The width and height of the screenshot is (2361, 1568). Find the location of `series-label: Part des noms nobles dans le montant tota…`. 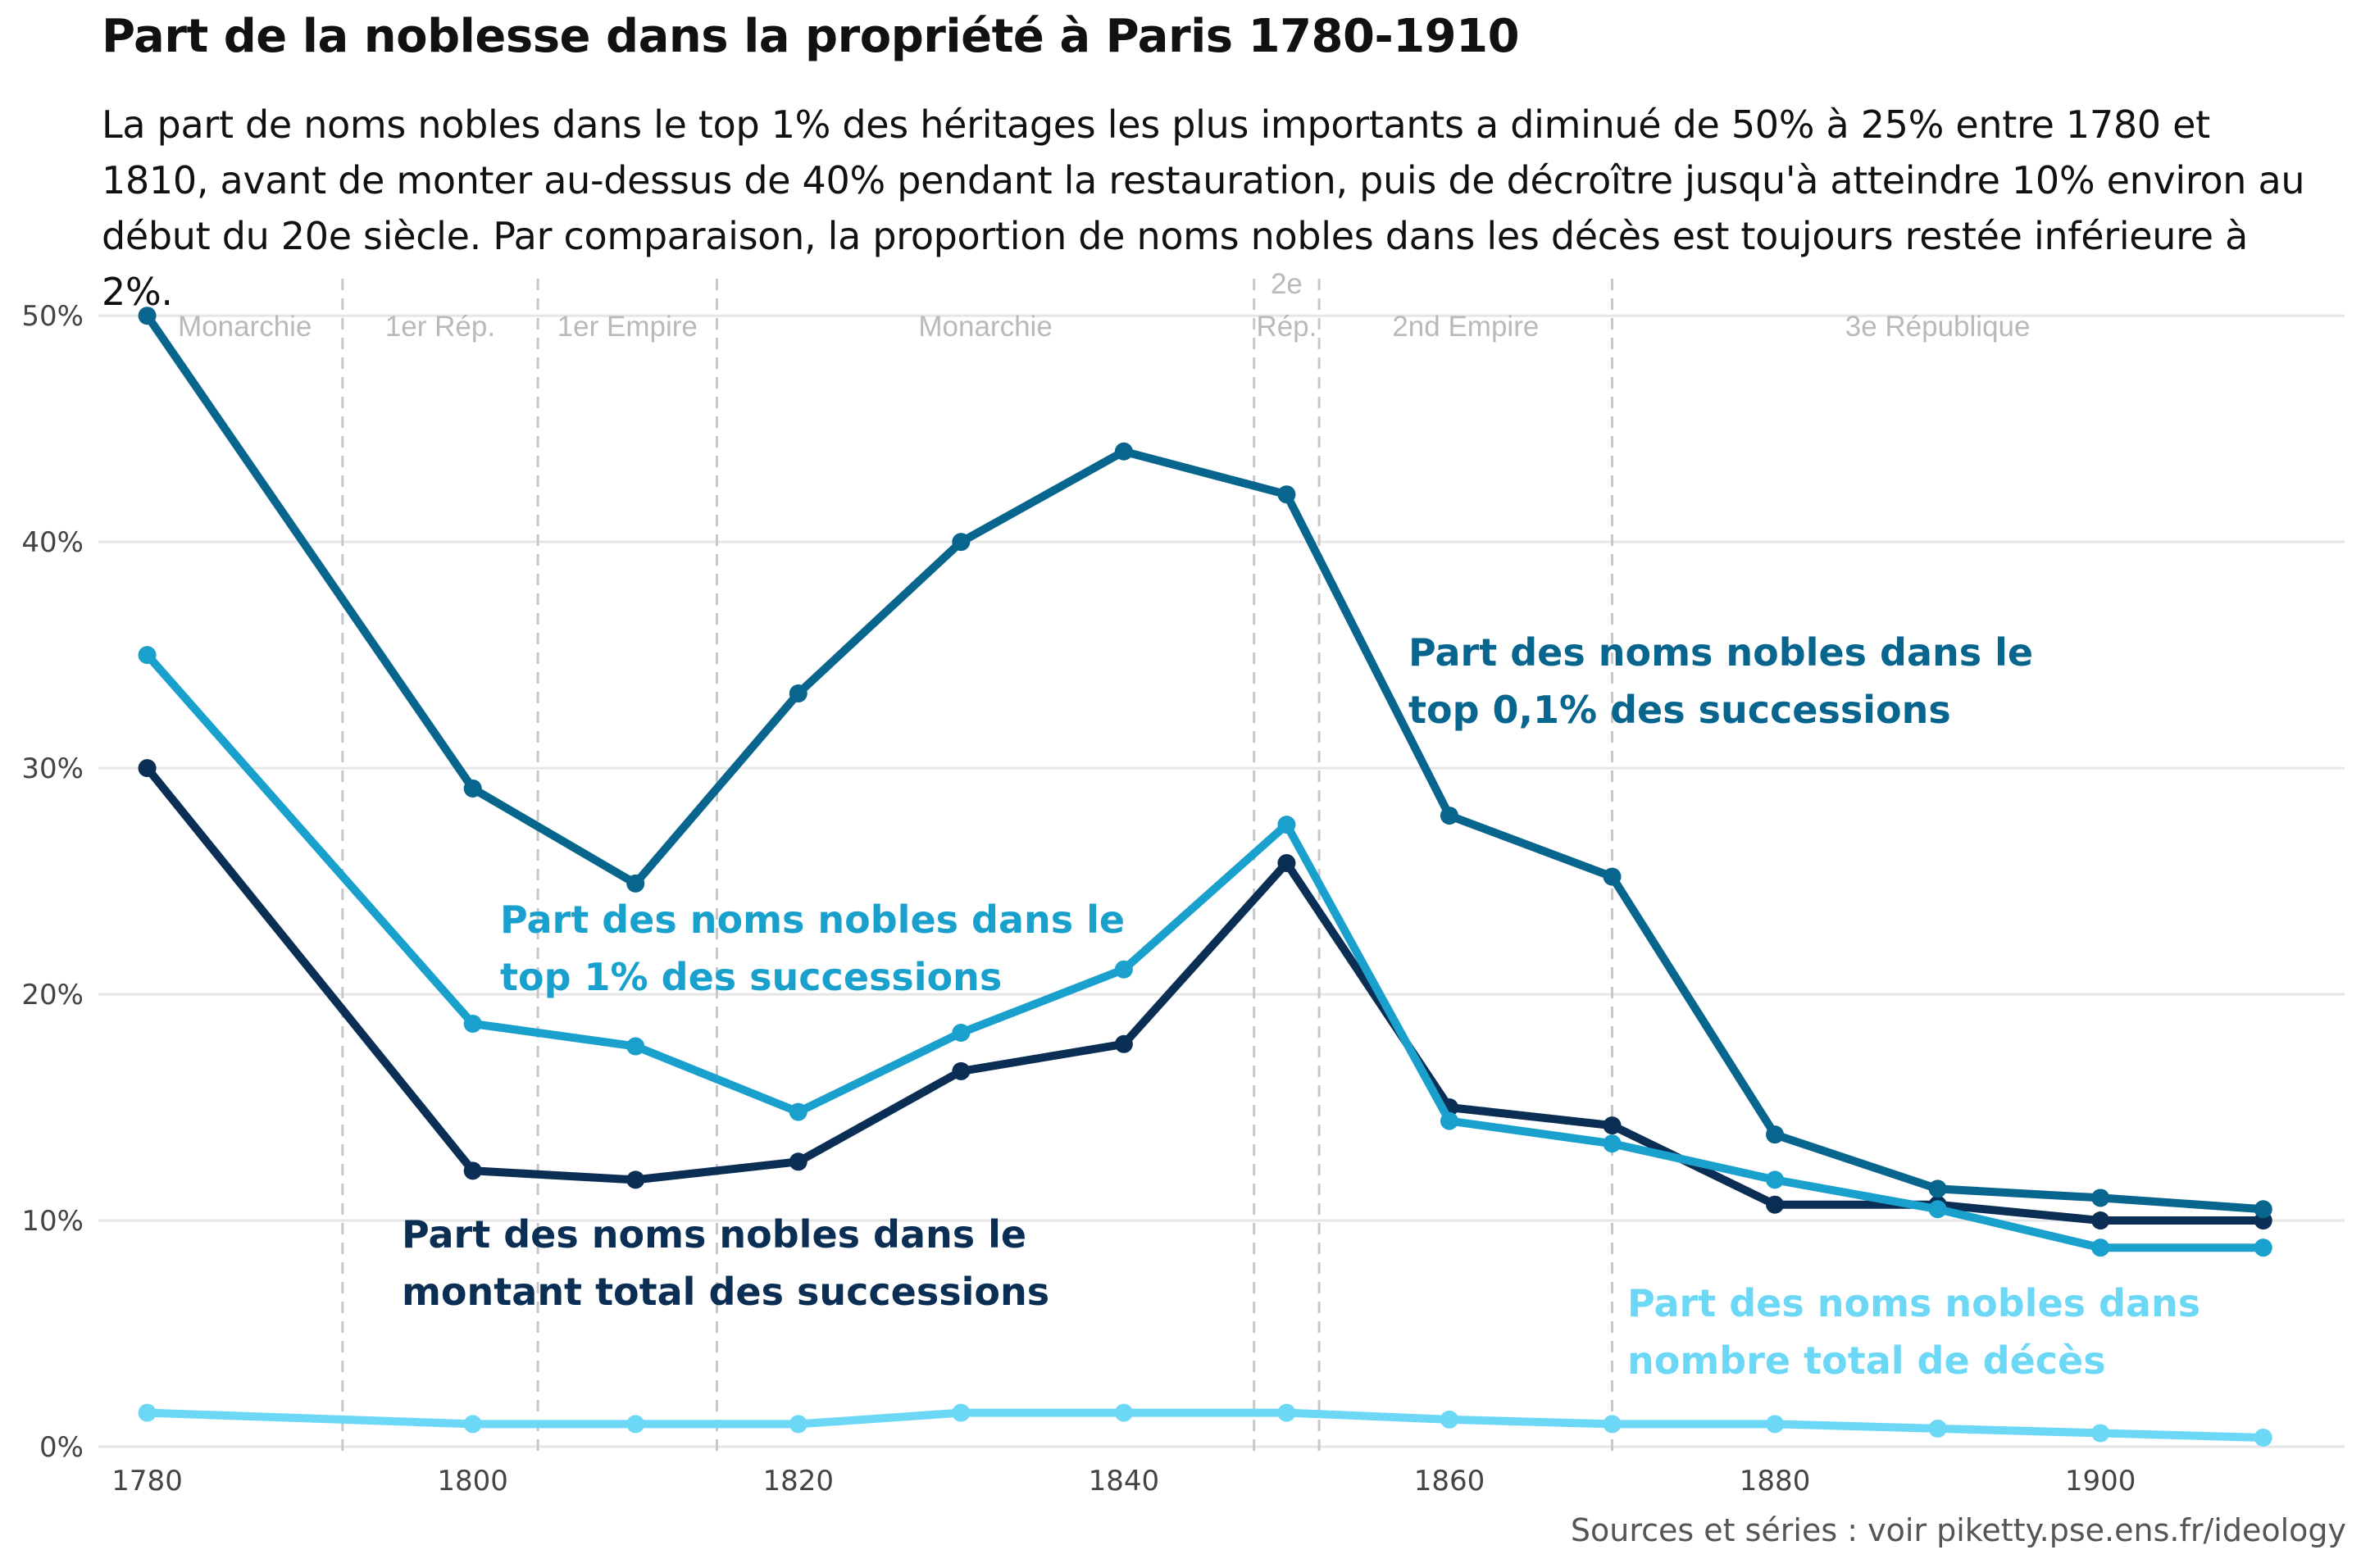

series-label: Part des noms nobles dans le montant tota… is located at coordinates (725, 1263).